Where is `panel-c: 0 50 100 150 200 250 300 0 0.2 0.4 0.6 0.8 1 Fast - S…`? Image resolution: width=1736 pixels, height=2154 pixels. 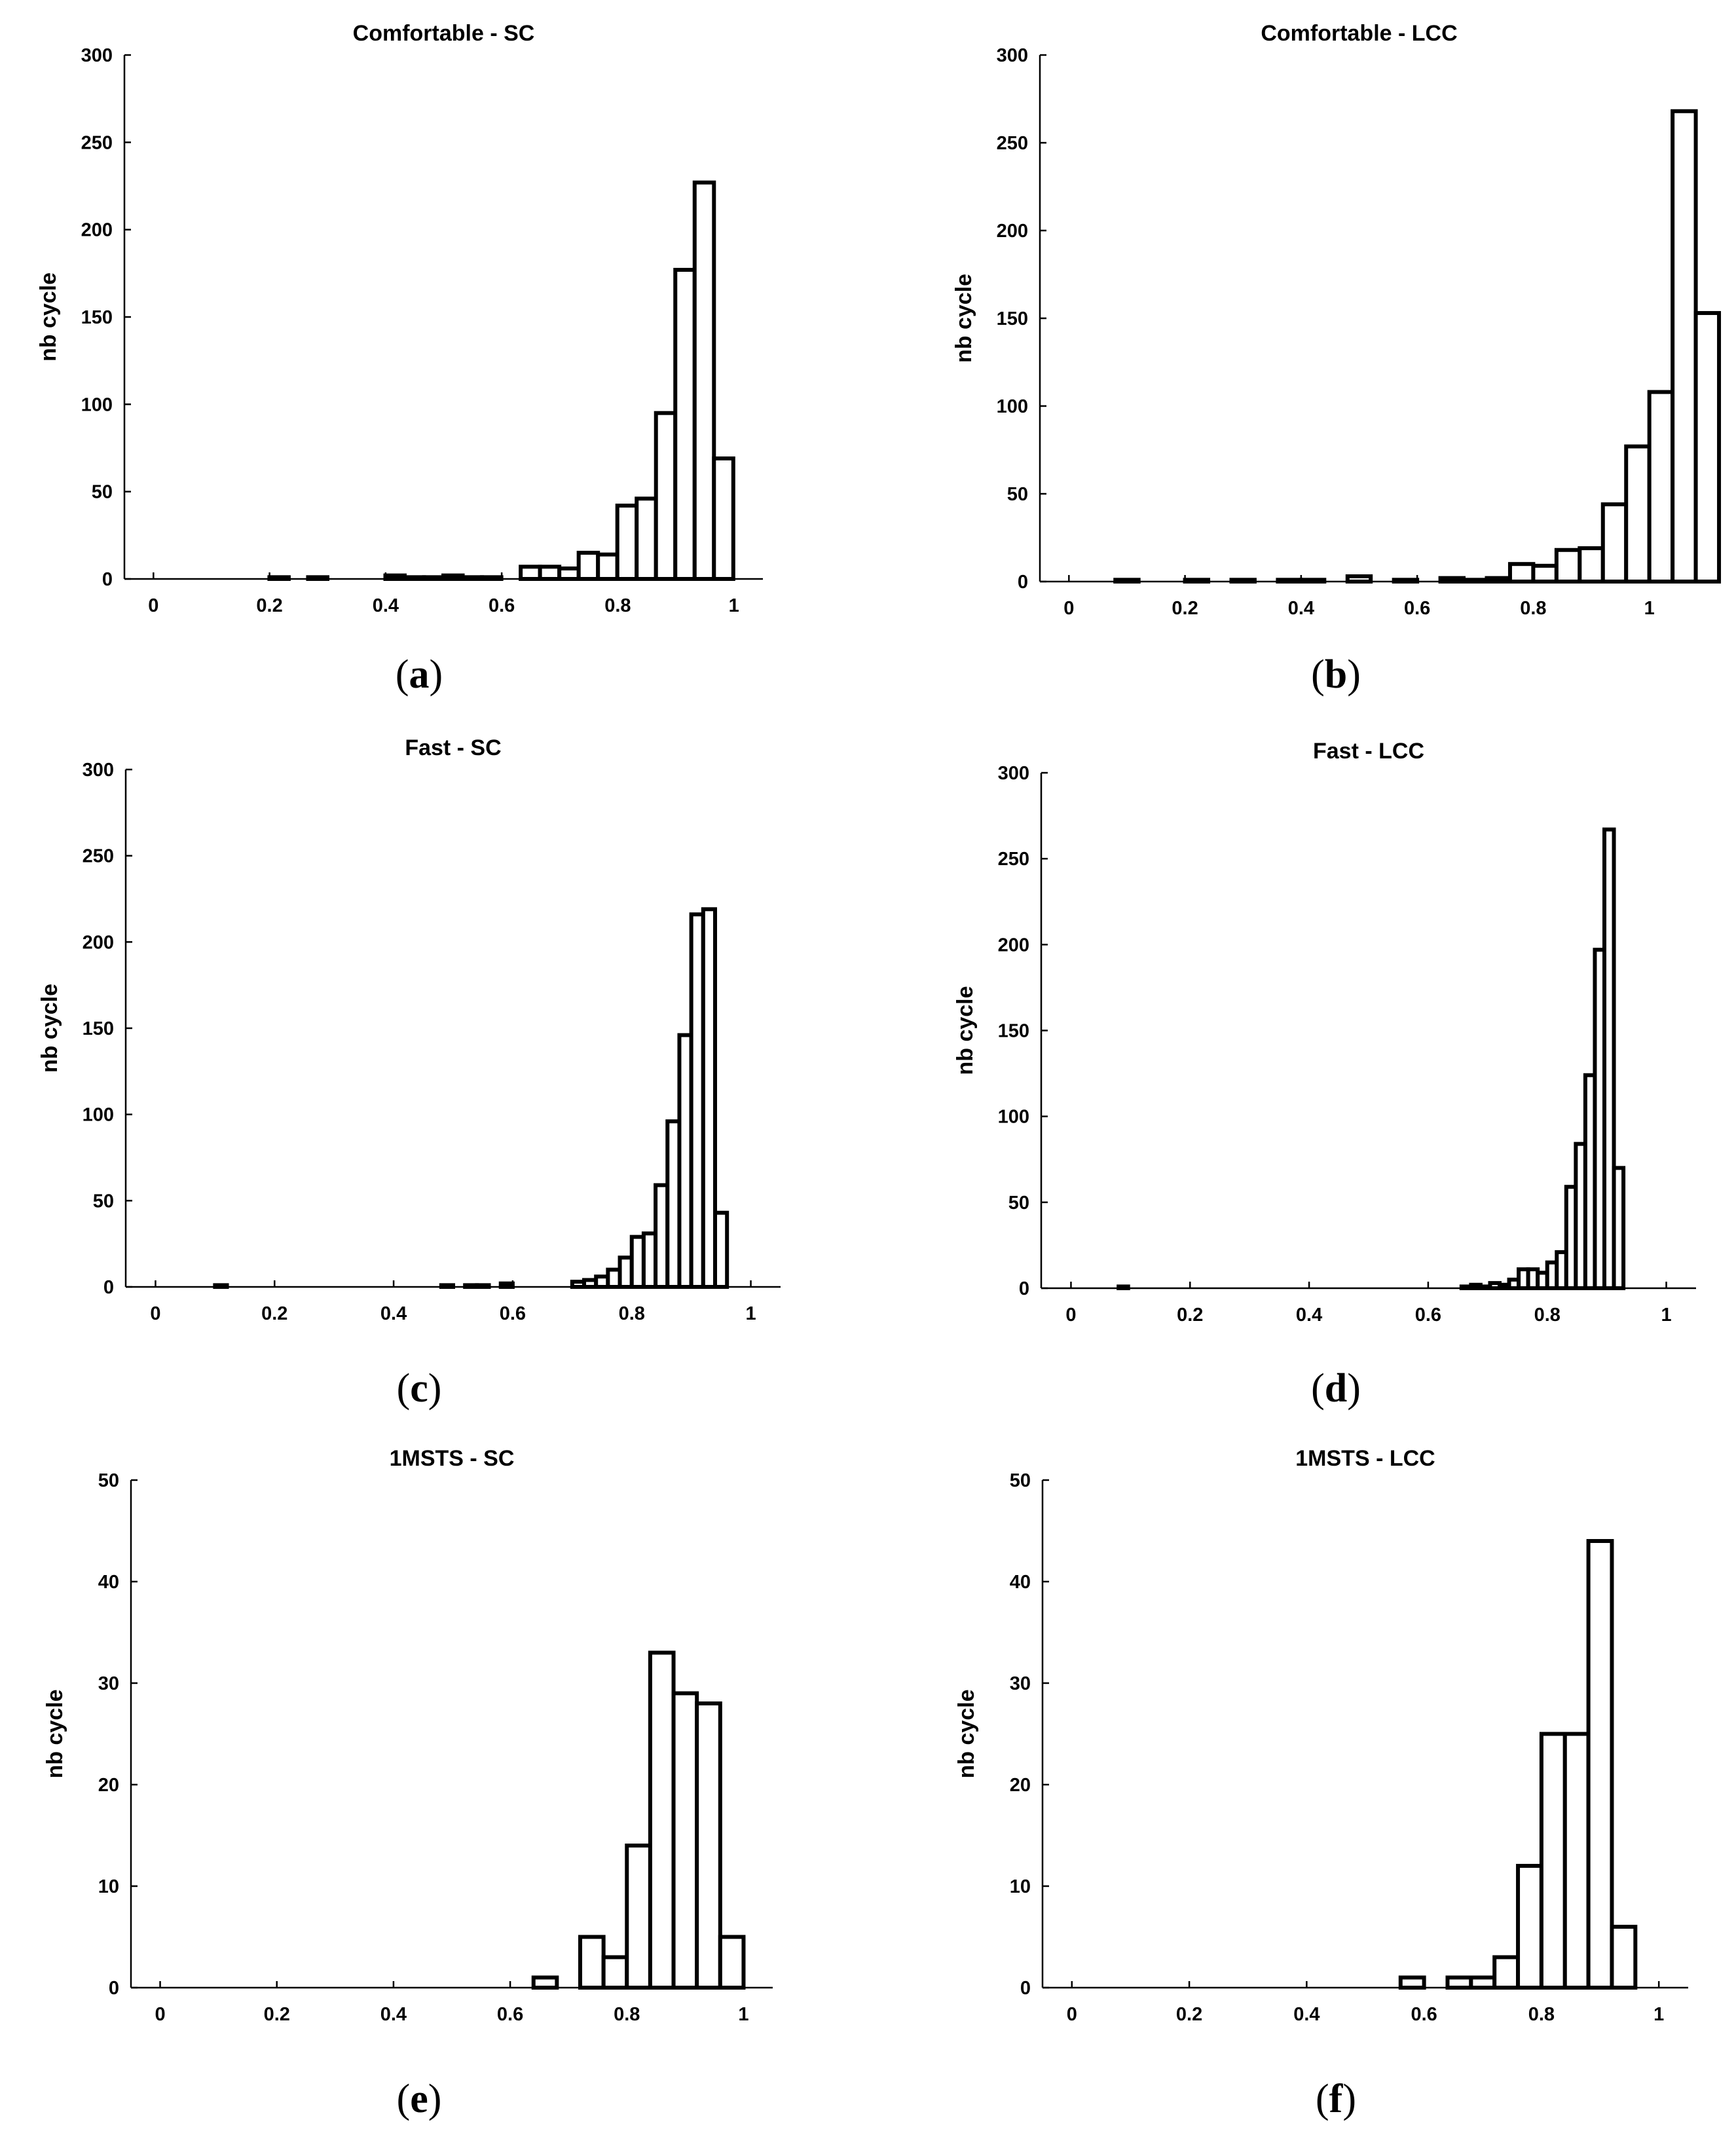 panel-c: 0 50 100 150 200 250 300 0 0.2 0.4 0.6 0.8 1 Fast - S… is located at coordinates (409, 1073).